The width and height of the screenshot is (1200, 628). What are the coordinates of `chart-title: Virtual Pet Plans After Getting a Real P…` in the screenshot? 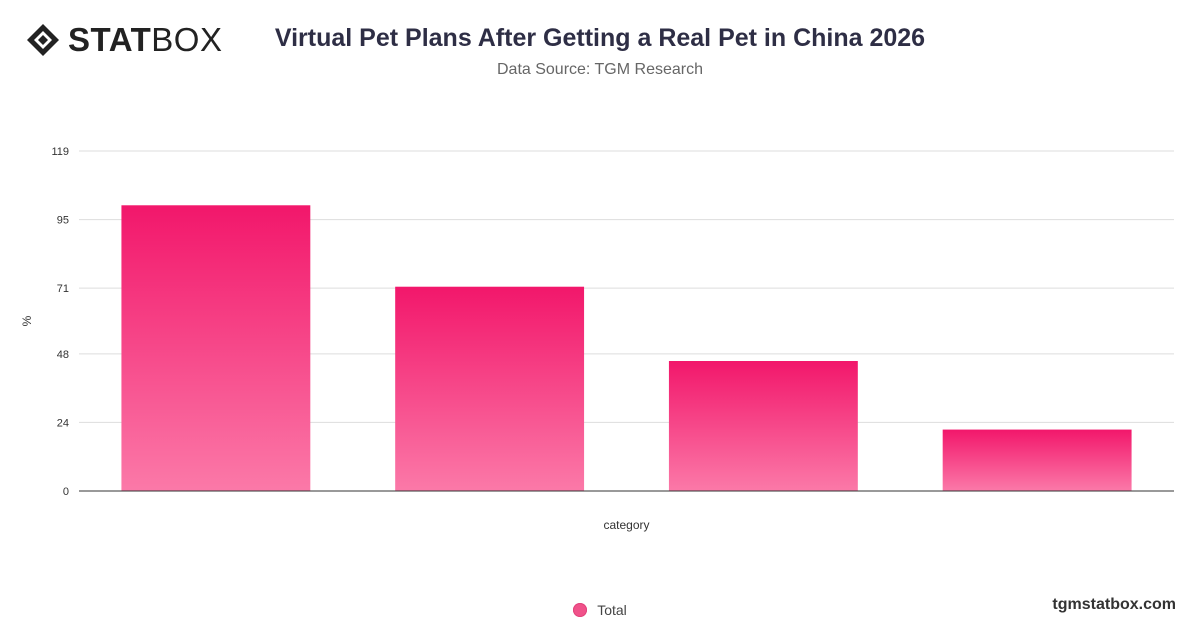 It's located at (600, 38).